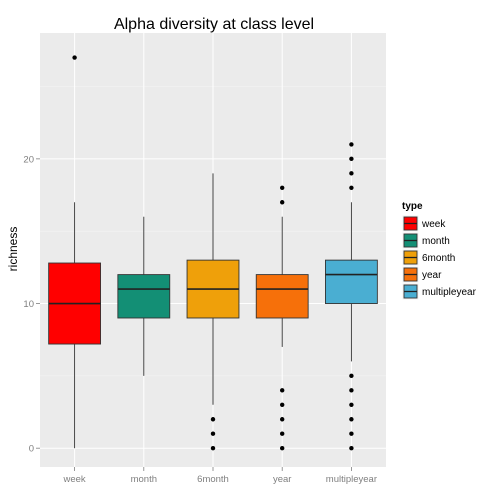 The width and height of the screenshot is (504, 504). I want to click on legend-label: week, so click(433, 224).